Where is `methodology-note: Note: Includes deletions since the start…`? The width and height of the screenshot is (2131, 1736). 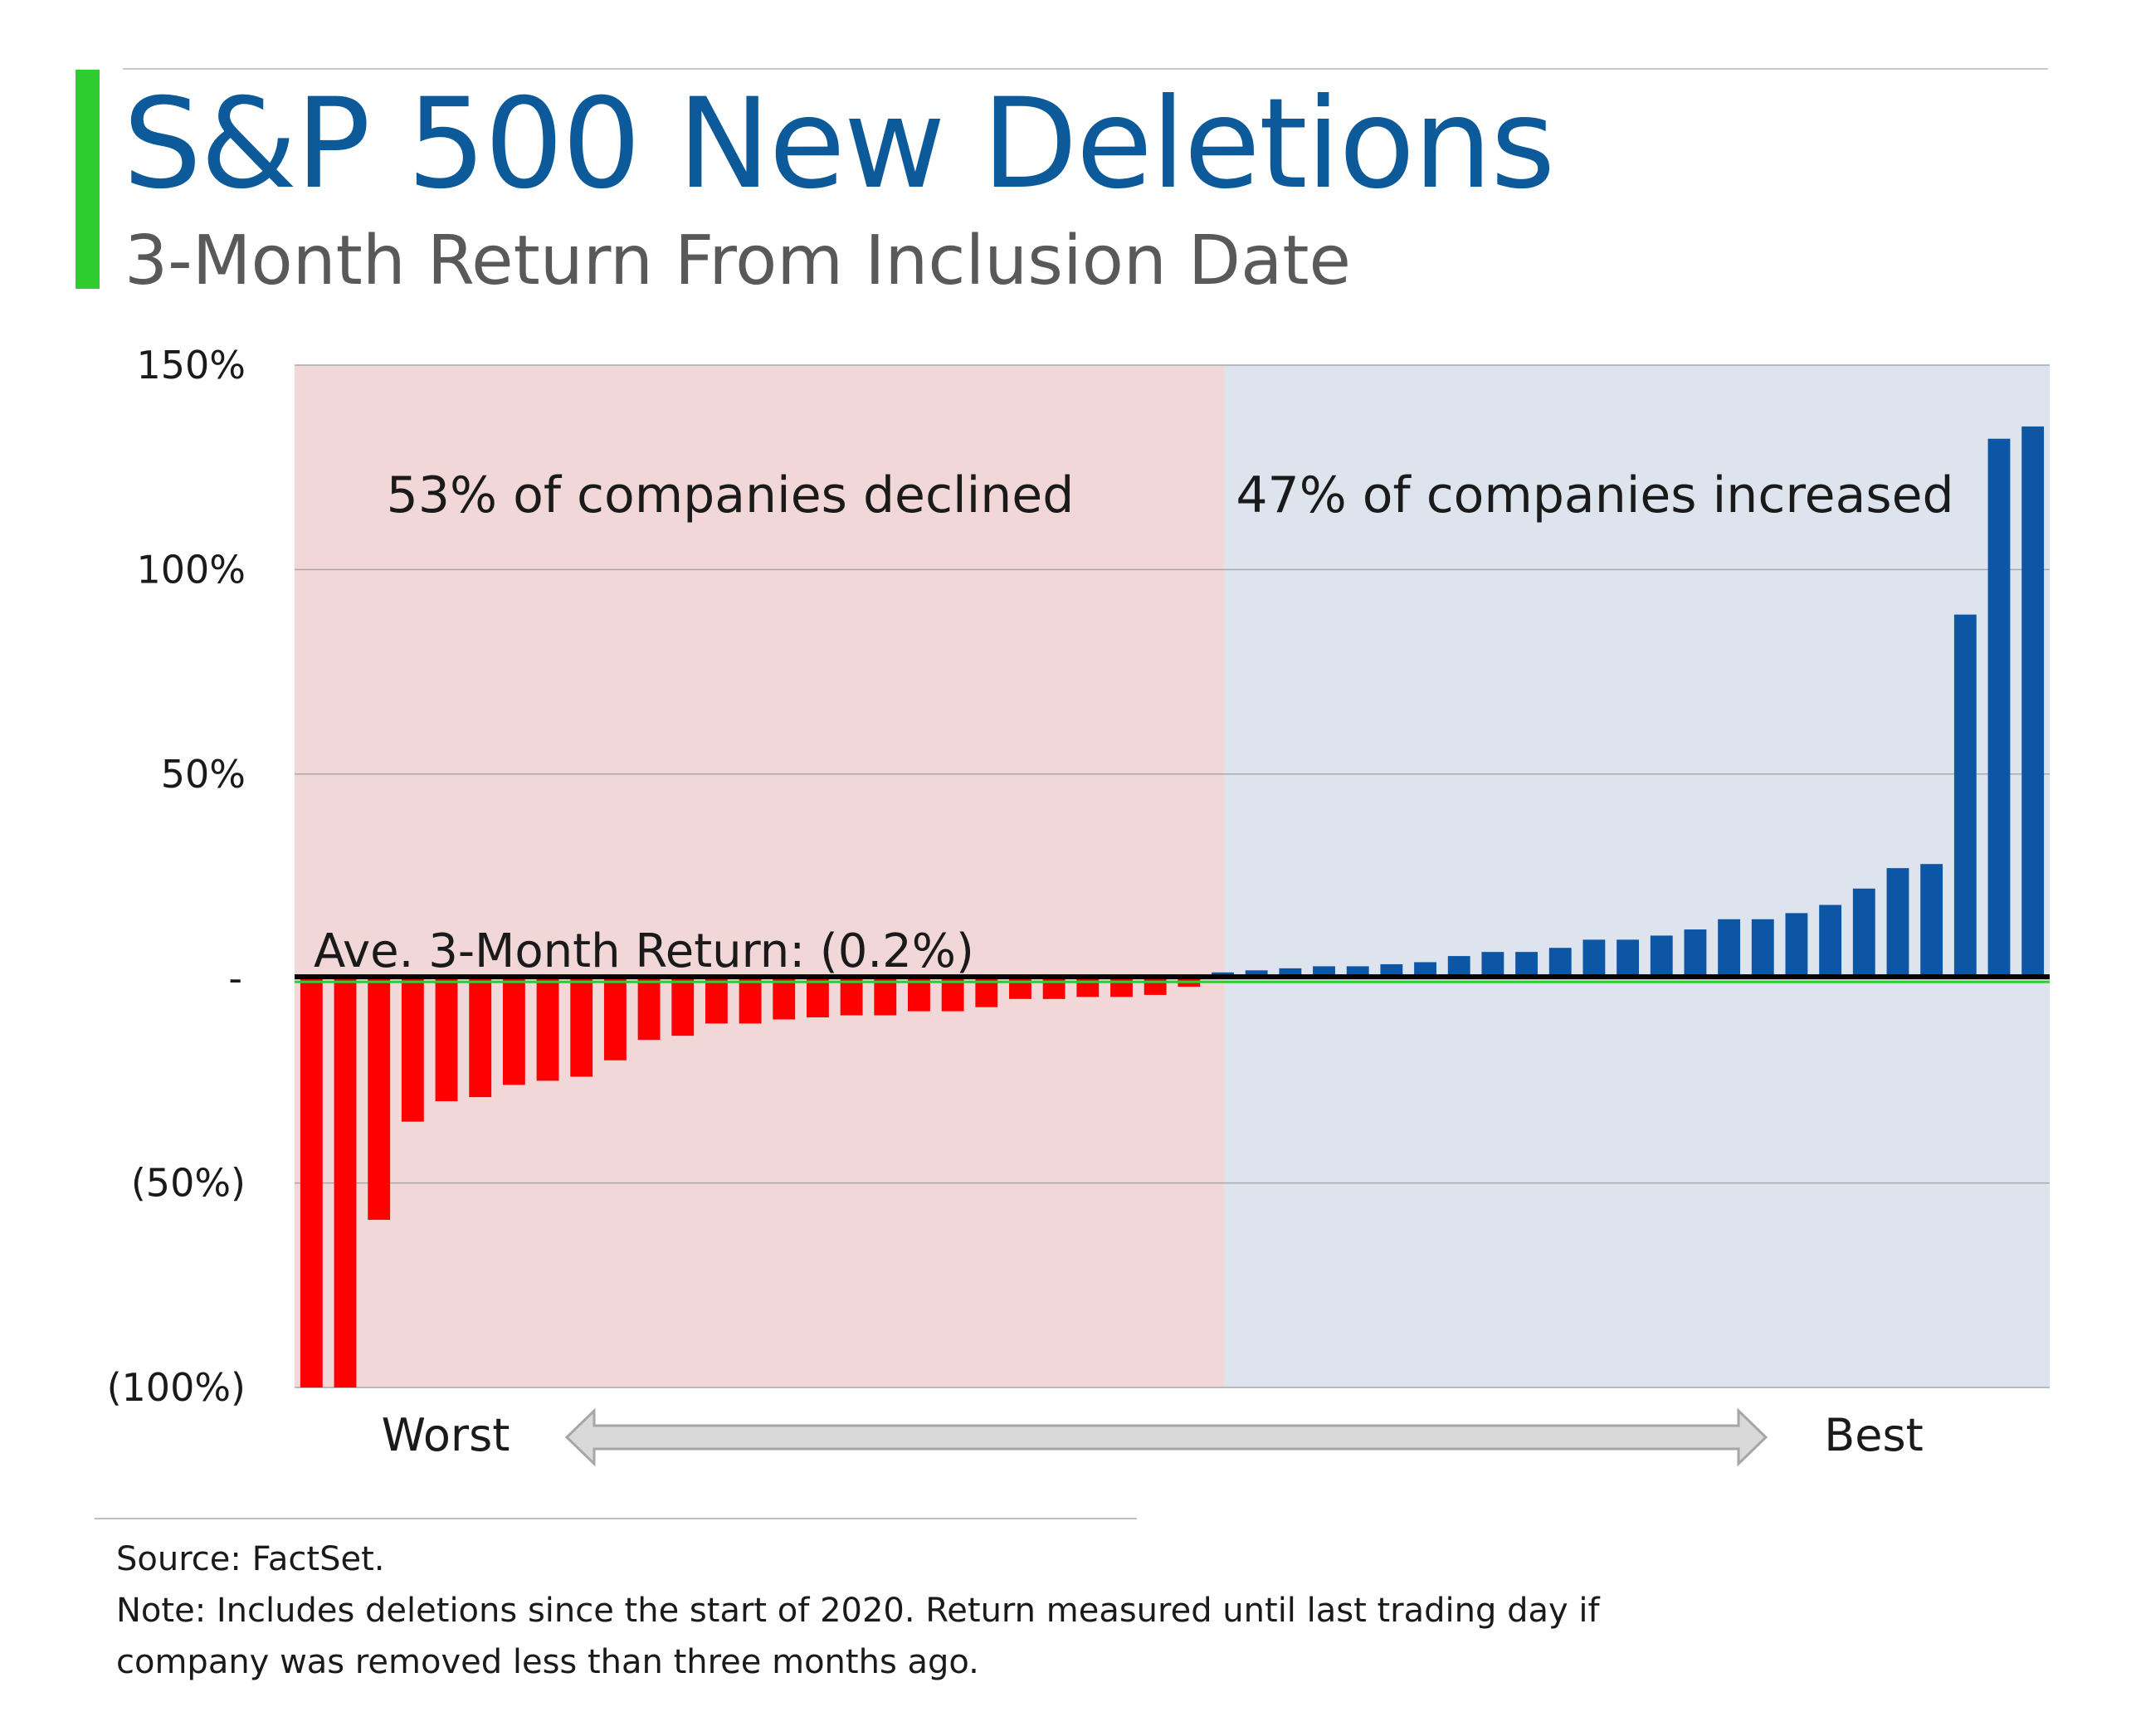
methodology-note: Note: Includes deletions since the start… is located at coordinates (858, 1636).